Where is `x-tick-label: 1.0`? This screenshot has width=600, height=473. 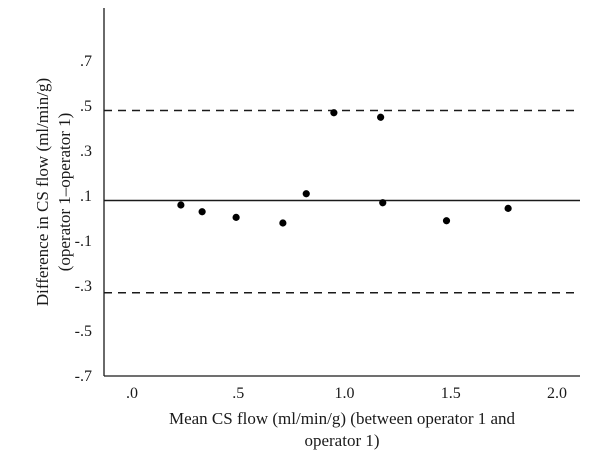
x-tick-label: 1.0 is located at coordinates (345, 393).